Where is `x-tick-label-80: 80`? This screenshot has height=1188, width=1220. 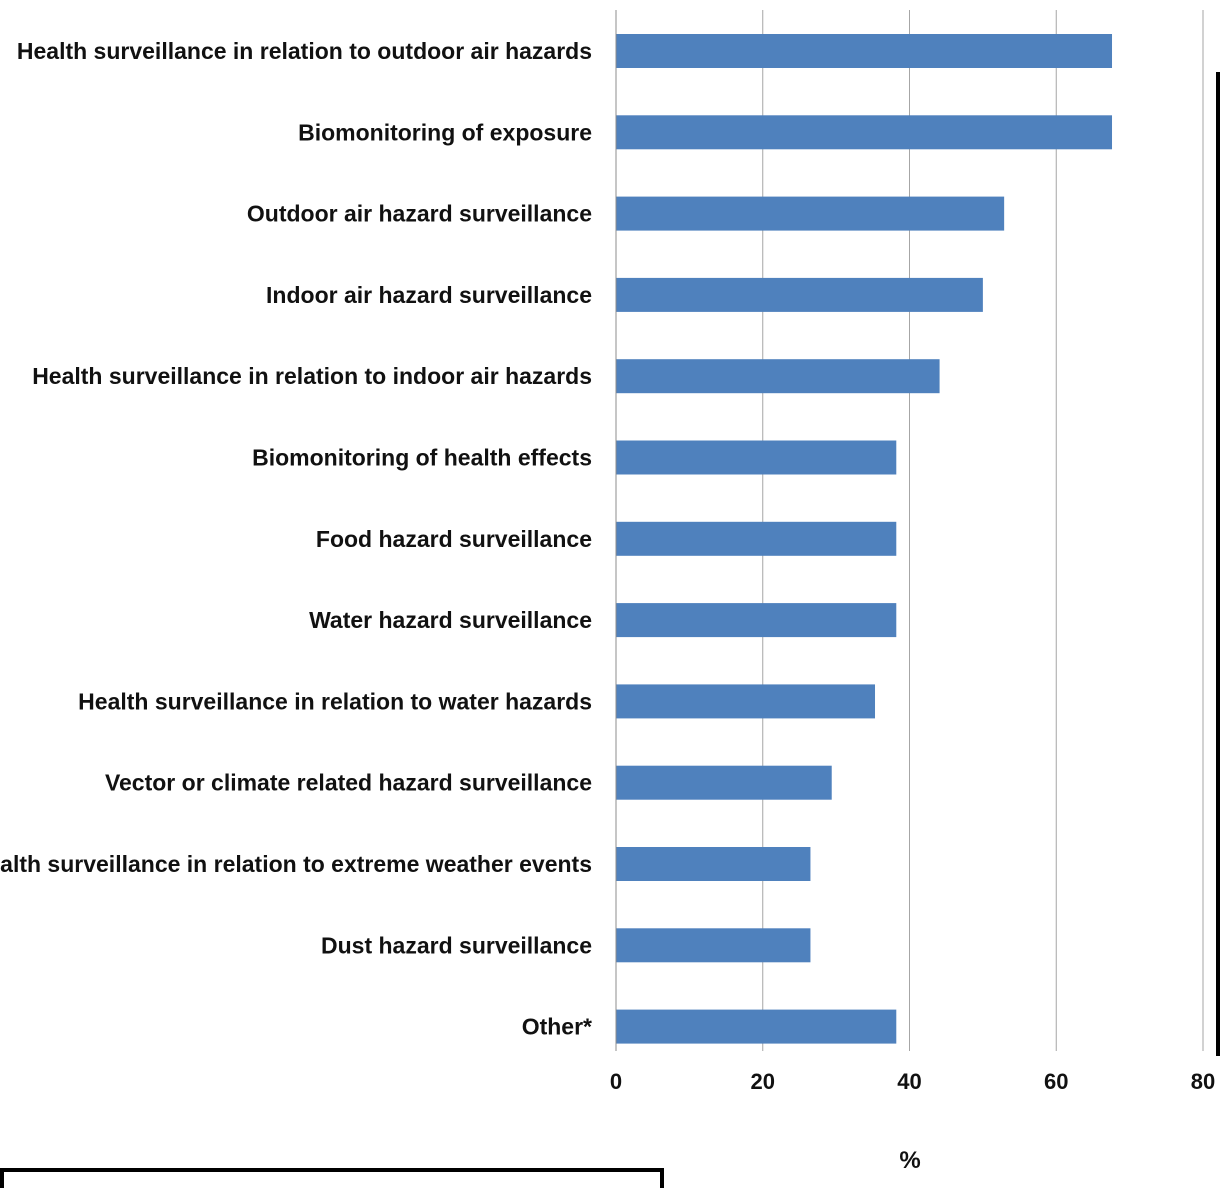 x-tick-label-80: 80 is located at coordinates (1203, 1081).